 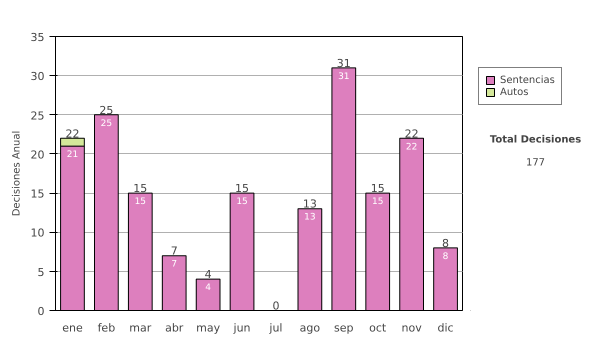 What do you see at coordinates (446, 328) in the screenshot?
I see `x-tick-label: dic` at bounding box center [446, 328].